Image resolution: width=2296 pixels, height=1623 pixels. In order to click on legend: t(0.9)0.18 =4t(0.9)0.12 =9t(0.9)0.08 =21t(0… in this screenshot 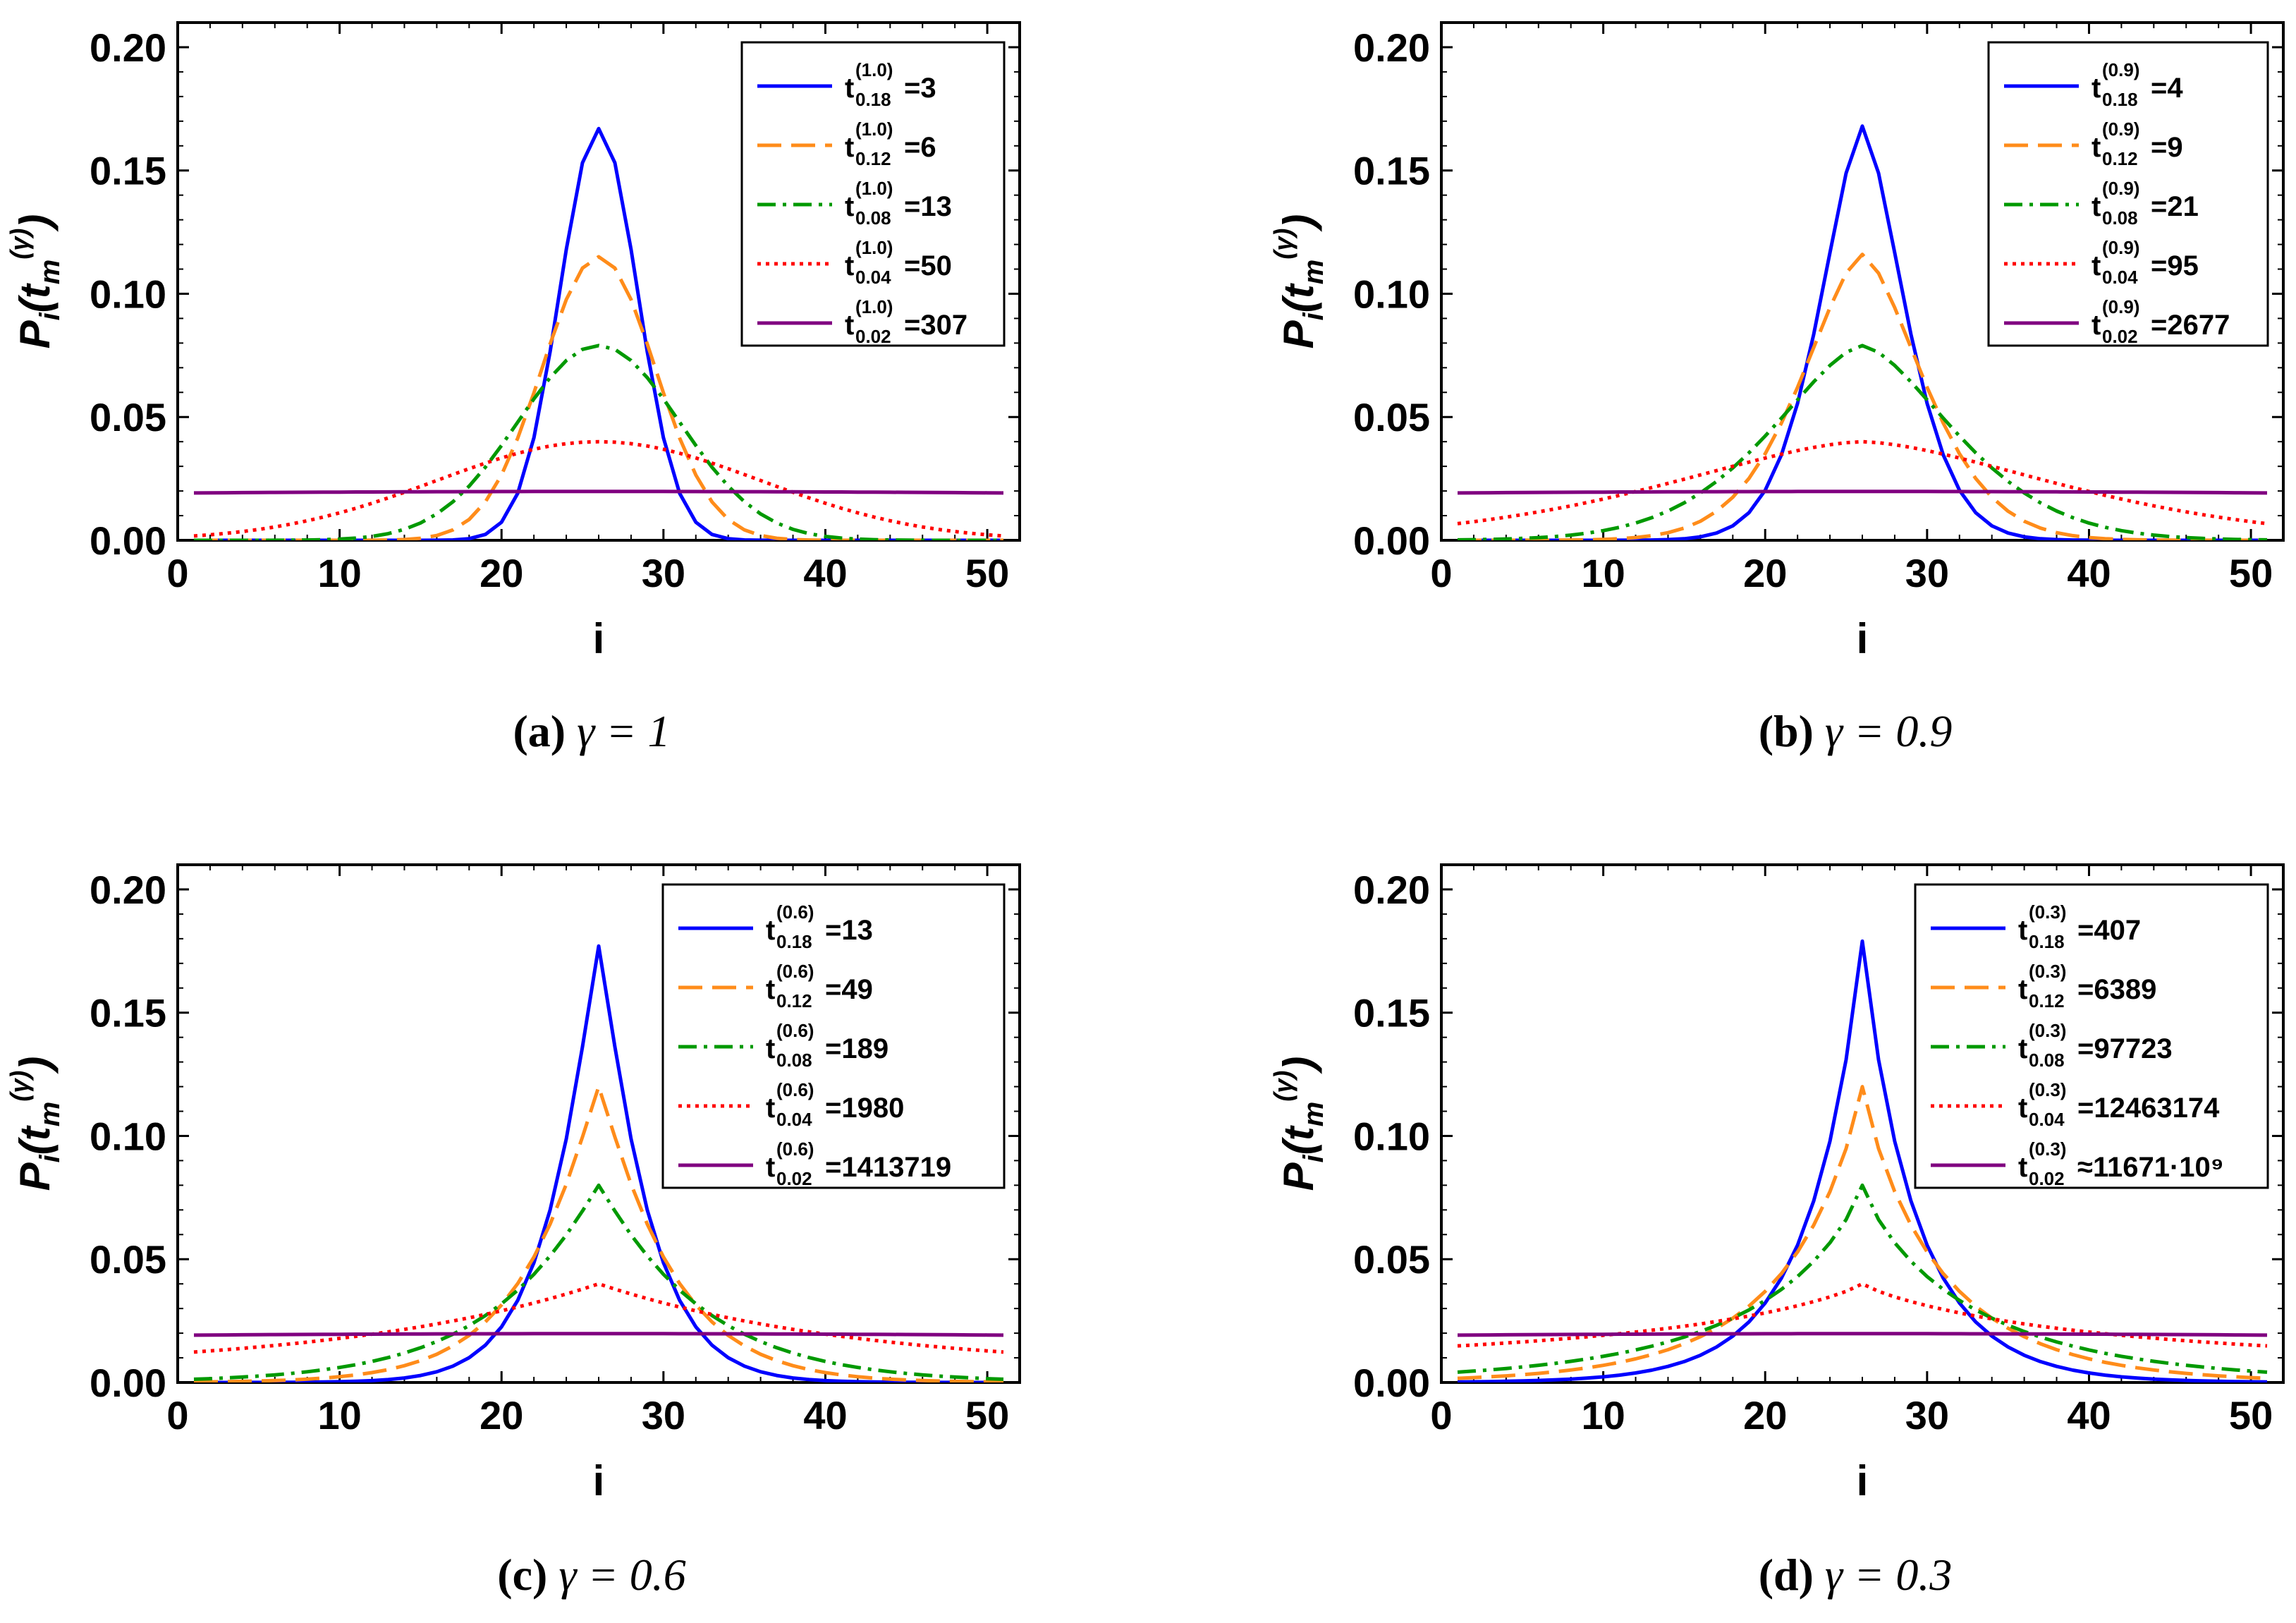, I will do `click(2128, 194)`.